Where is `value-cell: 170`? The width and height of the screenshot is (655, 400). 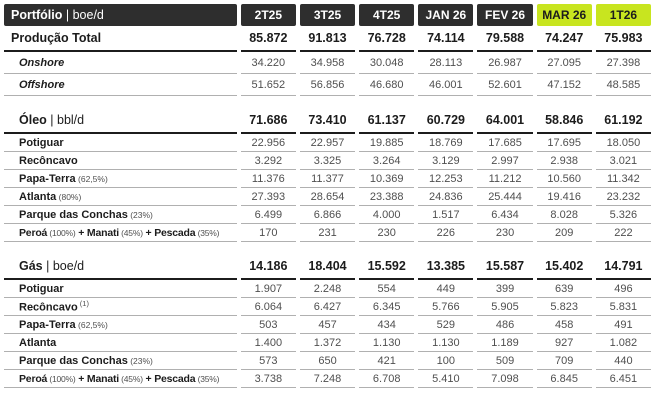 value-cell: 170 is located at coordinates (268, 233).